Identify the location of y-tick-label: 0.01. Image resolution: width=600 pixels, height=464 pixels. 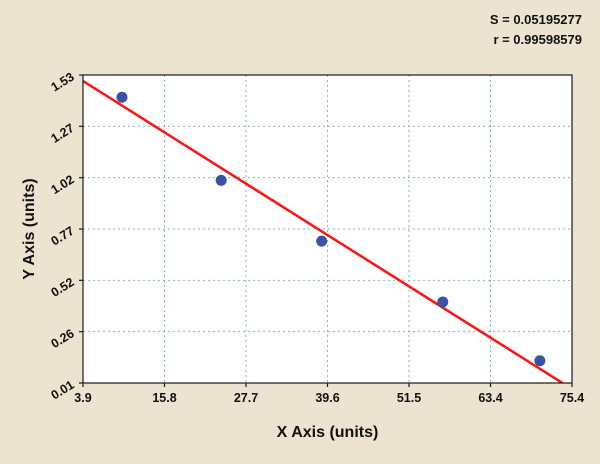
(63, 390).